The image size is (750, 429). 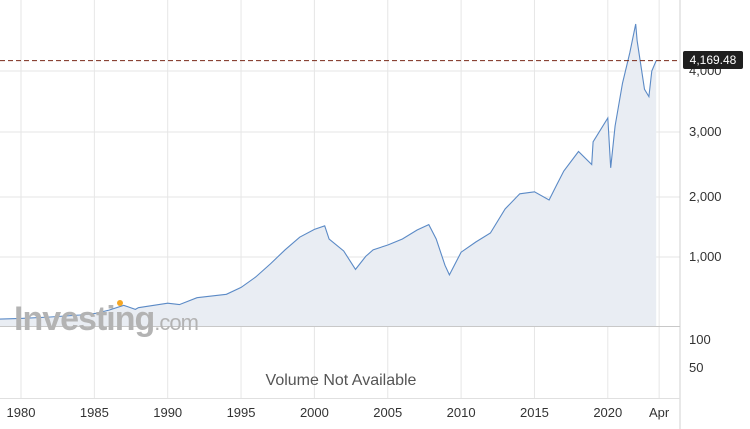 I want to click on volume-axis-label-100: 100, so click(x=700, y=339).